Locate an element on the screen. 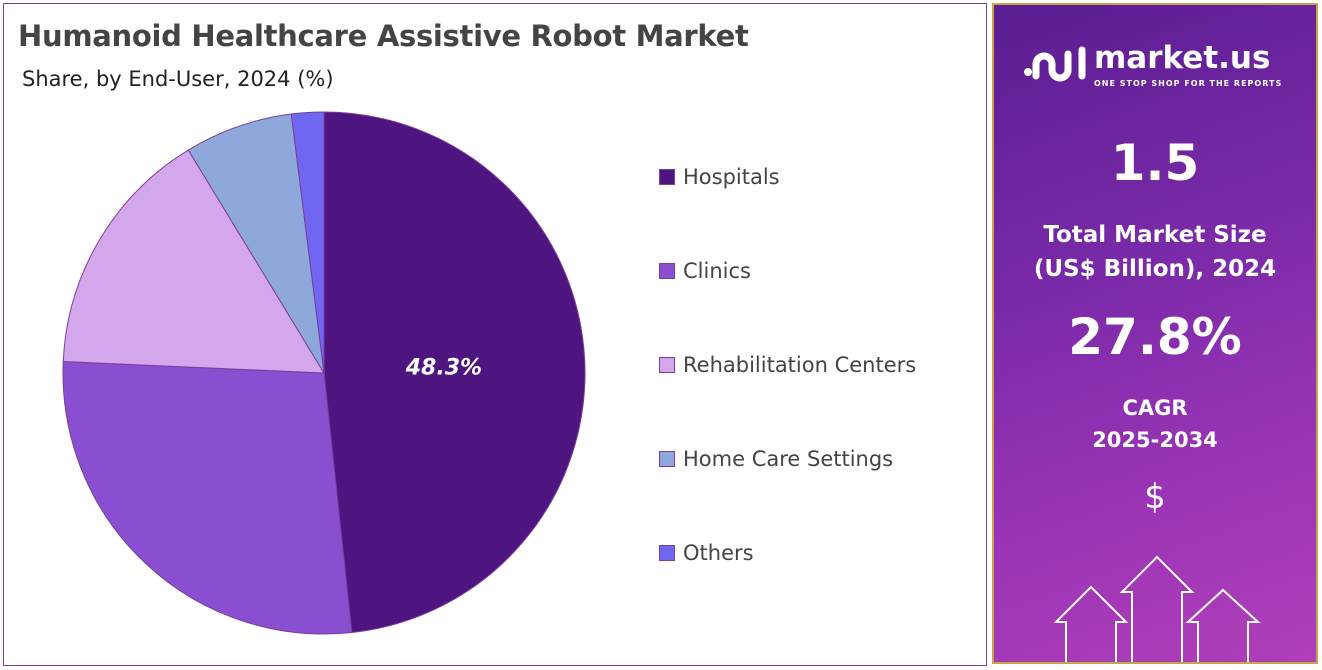 The height and width of the screenshot is (670, 1322). legend-label: Hospitals is located at coordinates (731, 177).